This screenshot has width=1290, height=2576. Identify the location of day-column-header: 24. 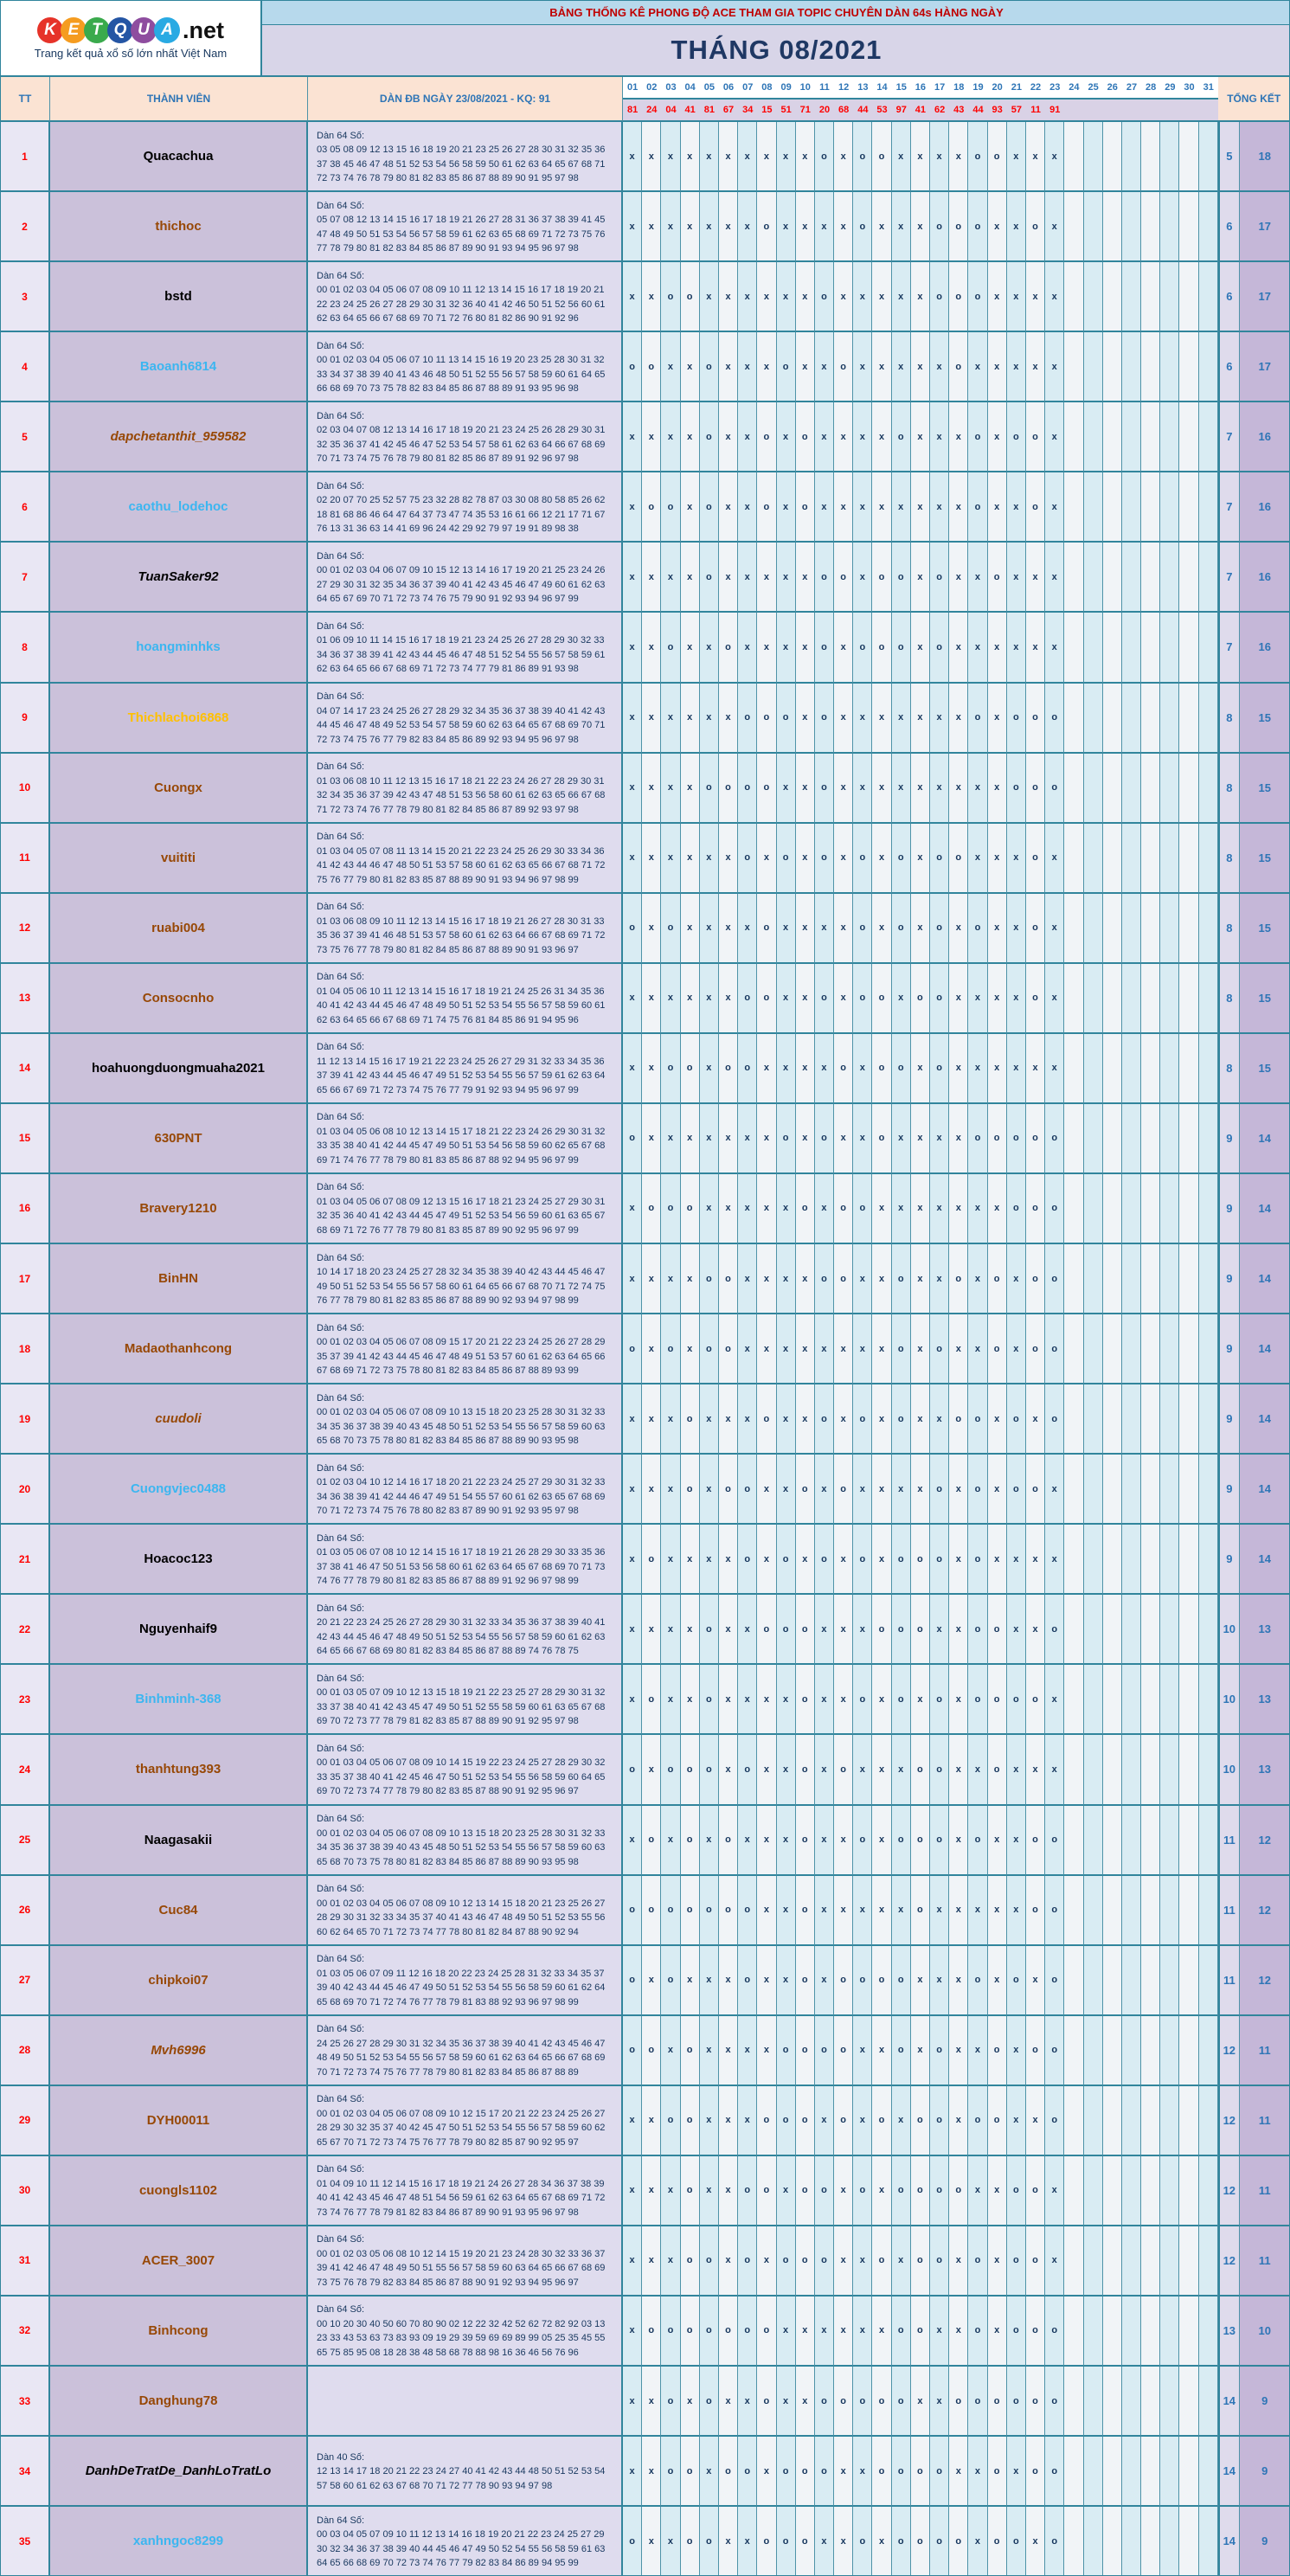
(1074, 100).